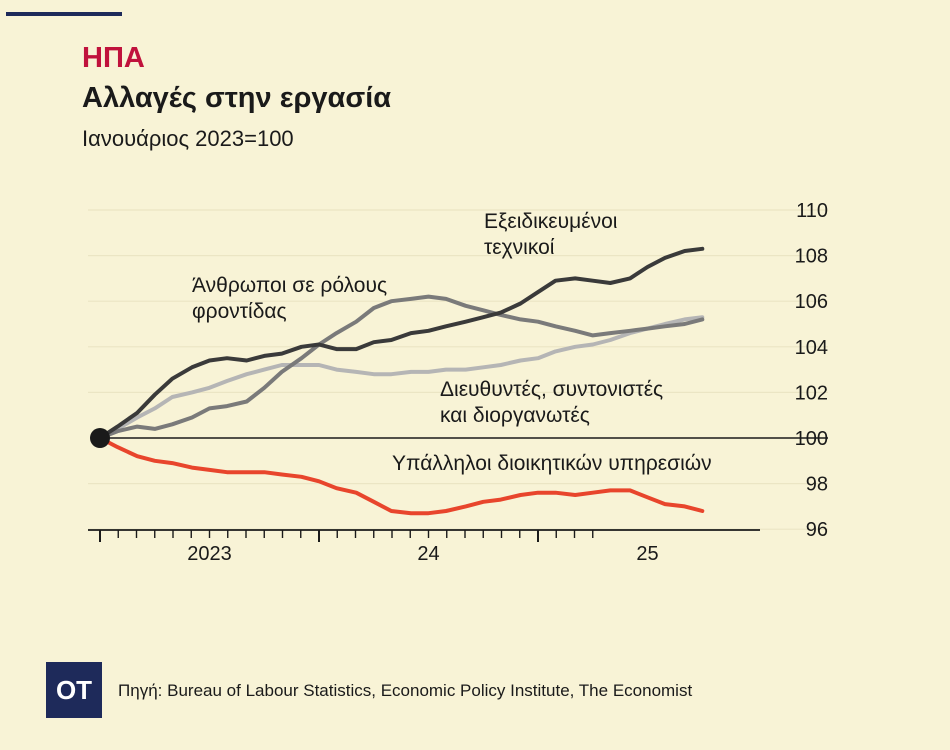 This screenshot has width=950, height=750. What do you see at coordinates (74, 690) in the screenshot?
I see `publisher-logo: OT` at bounding box center [74, 690].